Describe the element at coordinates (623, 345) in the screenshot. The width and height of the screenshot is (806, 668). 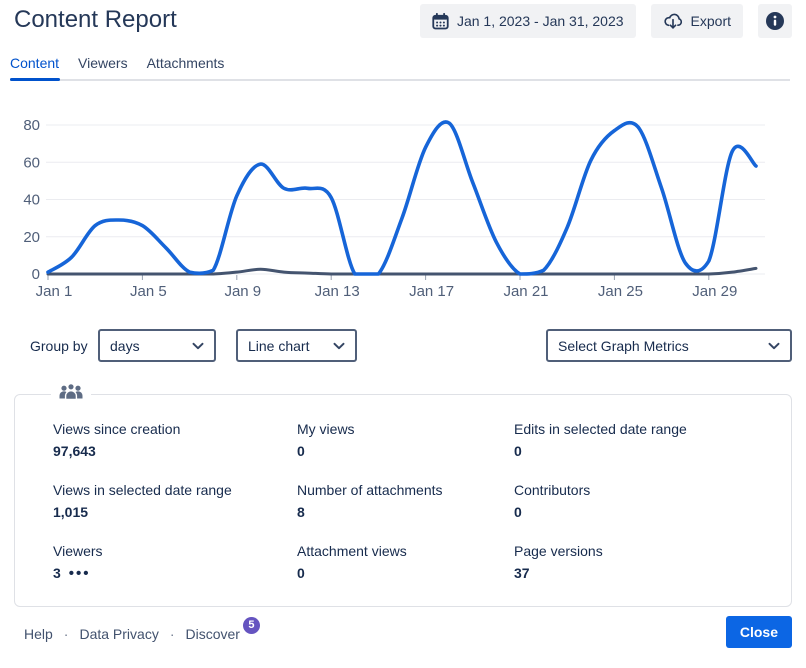
I see `graph-metrics-value: Select Graph Metrics` at that location.